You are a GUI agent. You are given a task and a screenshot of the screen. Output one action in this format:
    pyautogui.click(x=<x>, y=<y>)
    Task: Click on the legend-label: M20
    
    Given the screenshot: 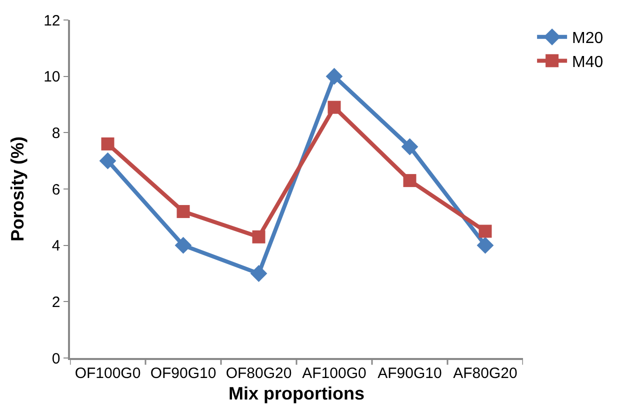 What is the action you would take?
    pyautogui.click(x=588, y=39)
    